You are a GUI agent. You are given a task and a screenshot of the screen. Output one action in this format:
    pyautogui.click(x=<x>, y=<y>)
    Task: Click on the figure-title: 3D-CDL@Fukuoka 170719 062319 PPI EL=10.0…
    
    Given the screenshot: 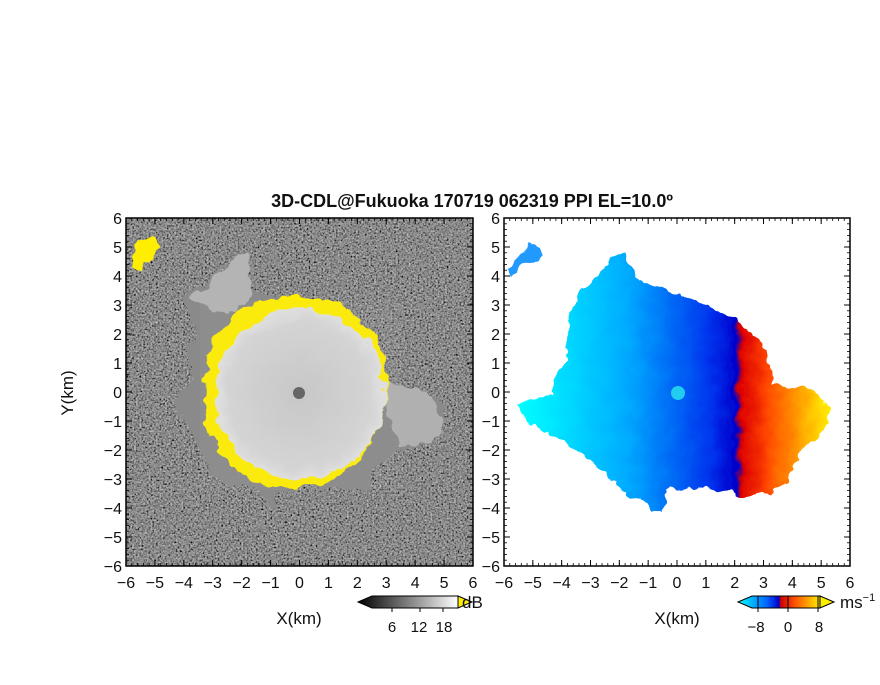 What is the action you would take?
    pyautogui.click(x=472, y=201)
    